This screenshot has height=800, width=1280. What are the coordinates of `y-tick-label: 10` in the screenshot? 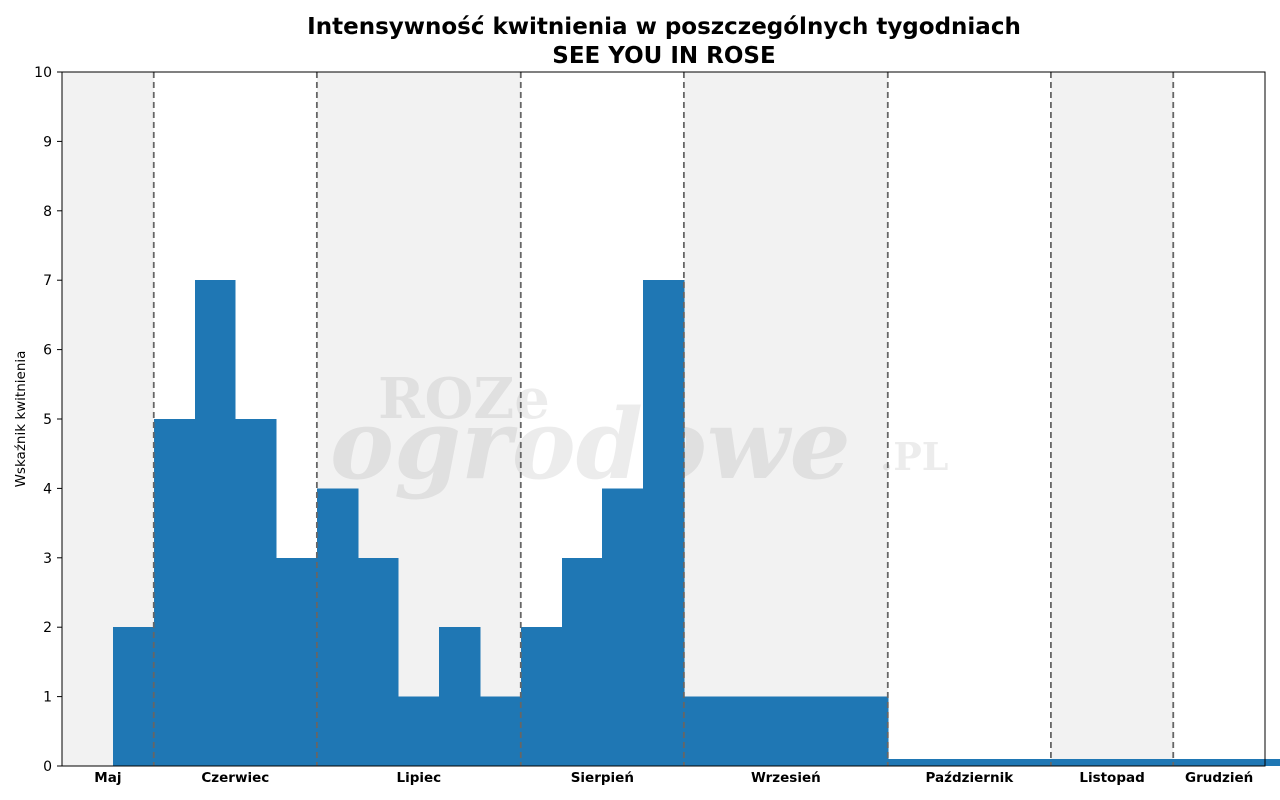 It's located at (43, 73).